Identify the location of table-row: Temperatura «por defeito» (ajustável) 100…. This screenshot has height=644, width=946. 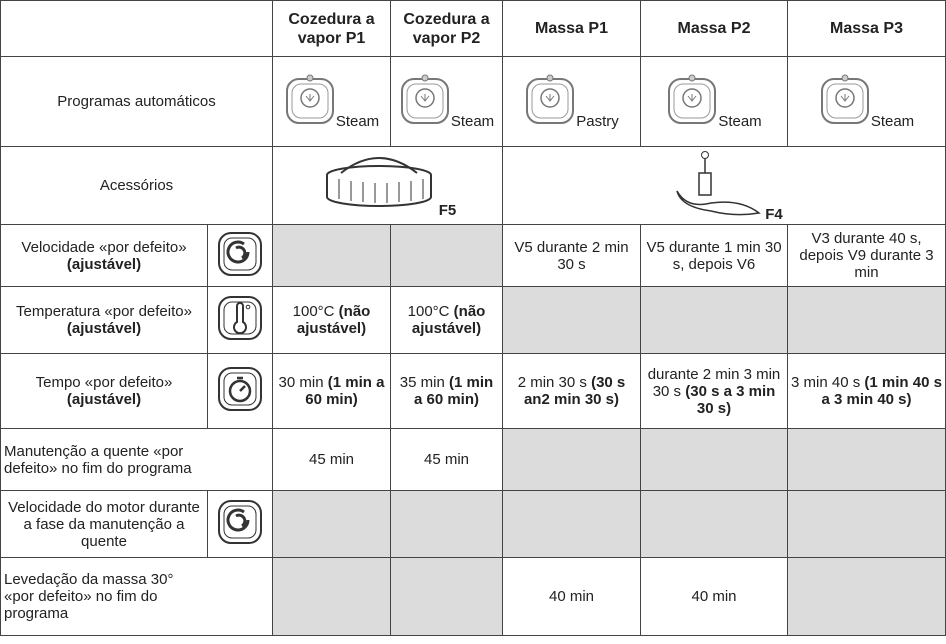
(473, 320).